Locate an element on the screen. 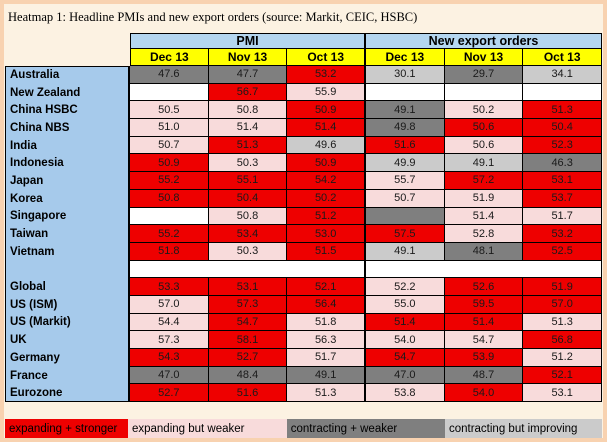  data-cell: 52.6 is located at coordinates (484, 287).